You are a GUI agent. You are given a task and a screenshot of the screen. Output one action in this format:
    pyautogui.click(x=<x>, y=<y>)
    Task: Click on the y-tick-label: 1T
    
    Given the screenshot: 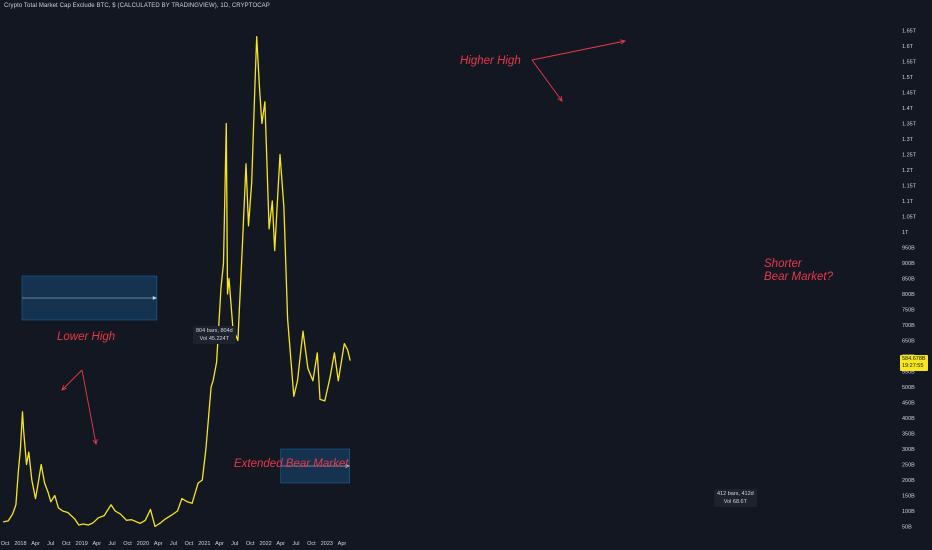 What is the action you would take?
    pyautogui.click(x=905, y=233)
    